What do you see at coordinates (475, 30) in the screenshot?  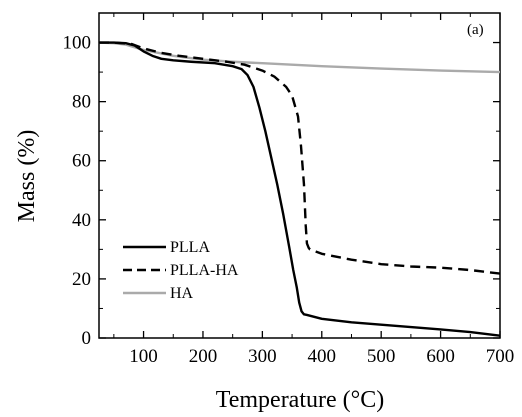 I see `annotation-label: (a)` at bounding box center [475, 30].